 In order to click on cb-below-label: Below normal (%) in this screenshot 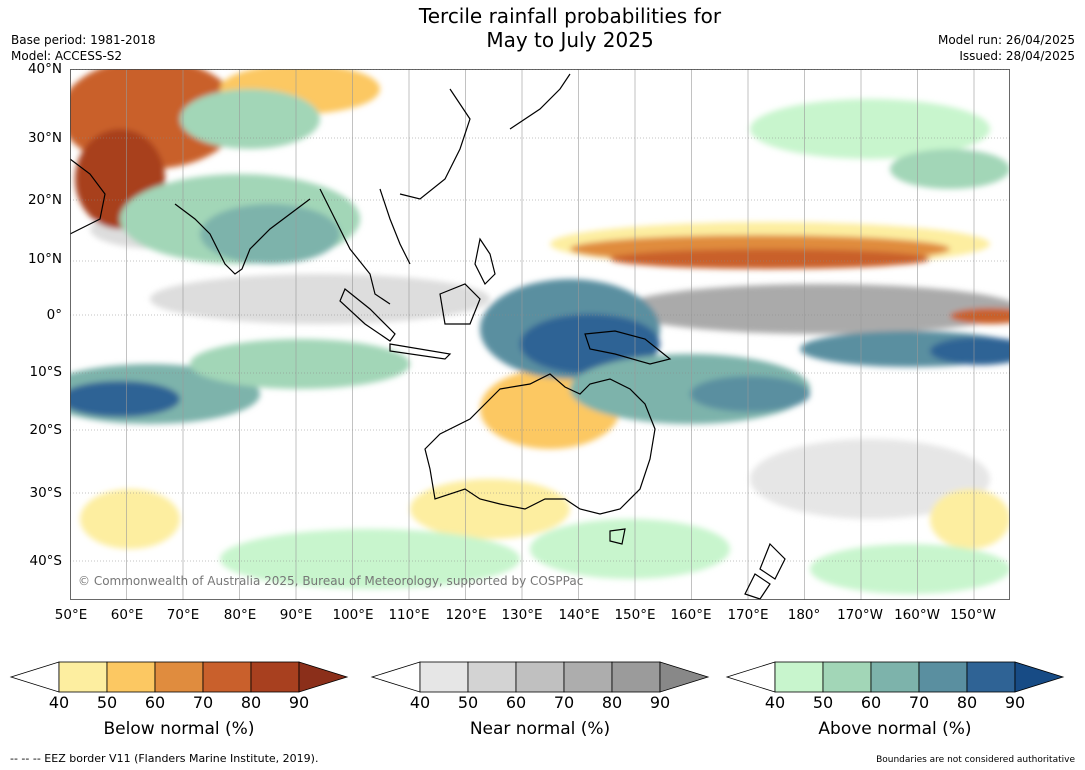, I will do `click(179, 729)`.